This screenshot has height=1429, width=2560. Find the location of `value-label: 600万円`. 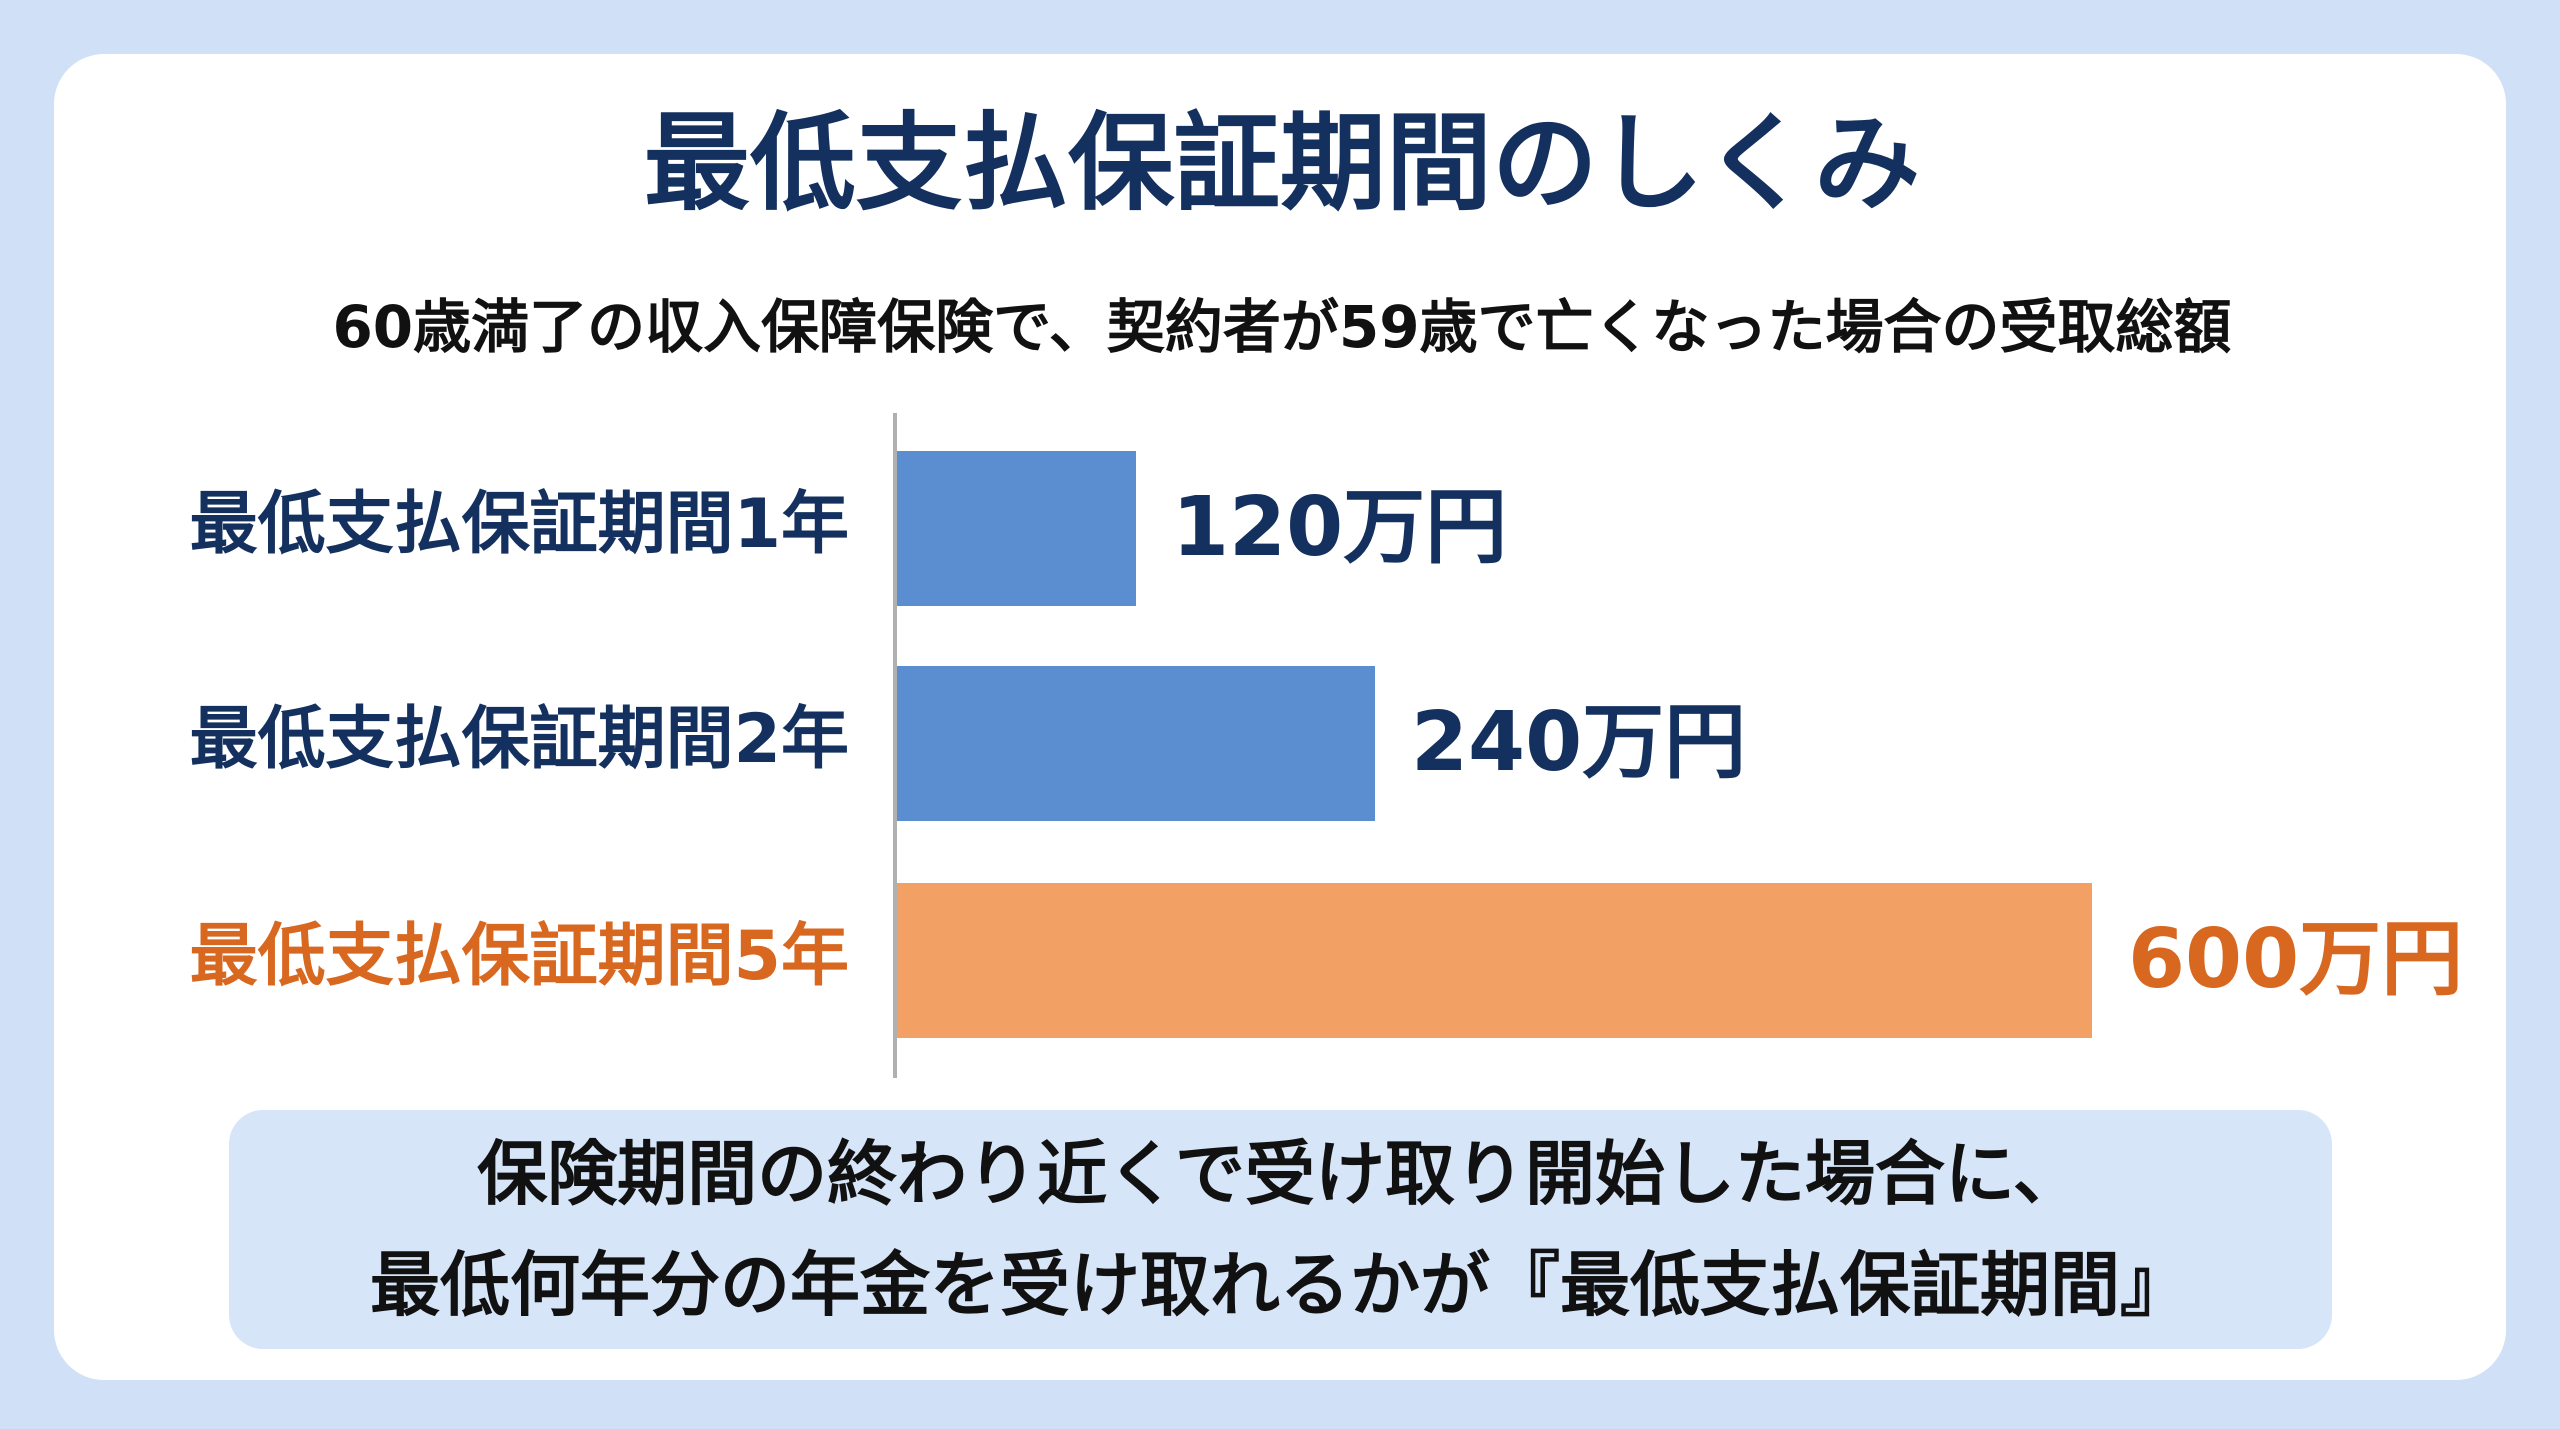

value-label: 600万円 is located at coordinates (2295, 959).